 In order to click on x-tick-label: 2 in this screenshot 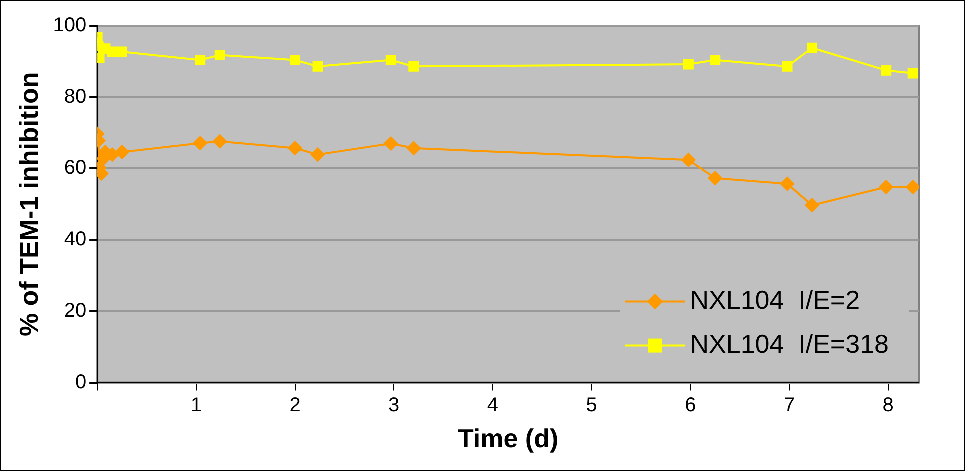, I will do `click(295, 405)`.